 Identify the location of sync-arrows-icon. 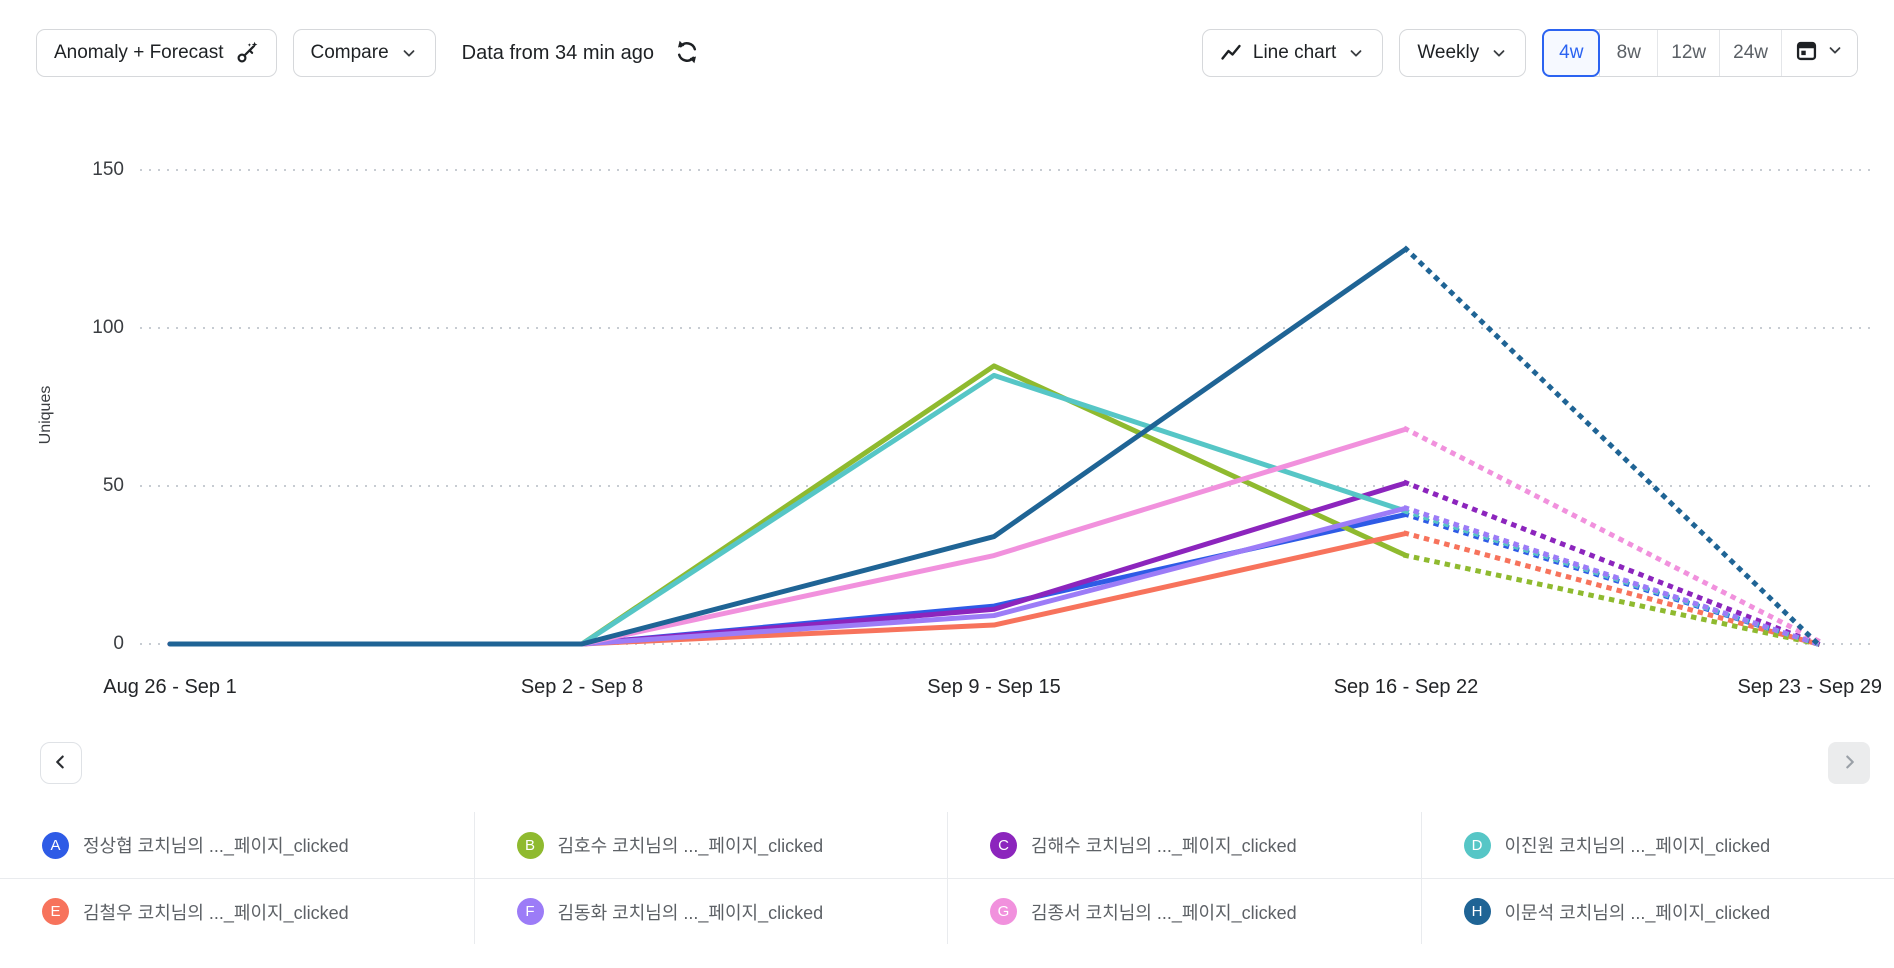
(687, 53).